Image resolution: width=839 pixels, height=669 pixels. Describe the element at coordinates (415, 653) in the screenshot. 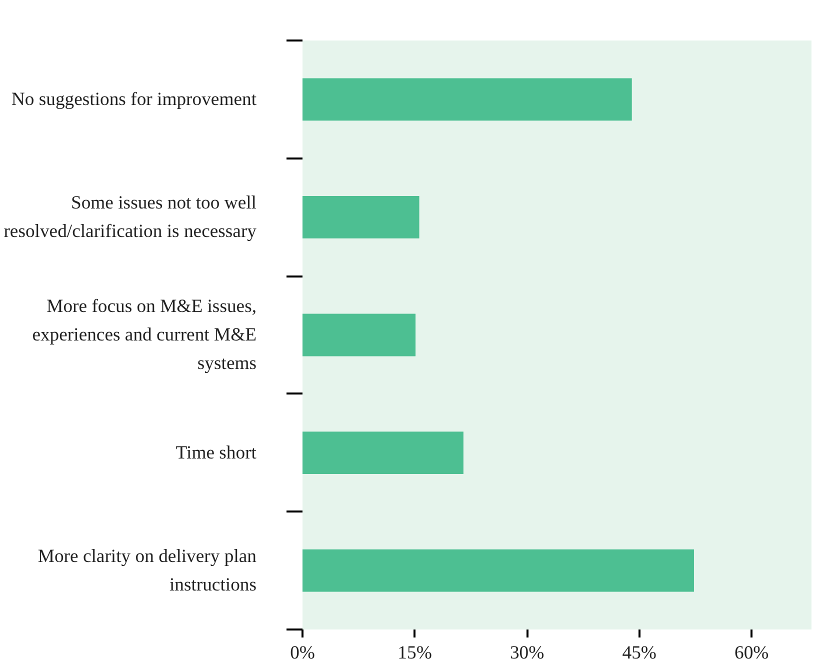

I see `x-tick-label: 15%` at that location.